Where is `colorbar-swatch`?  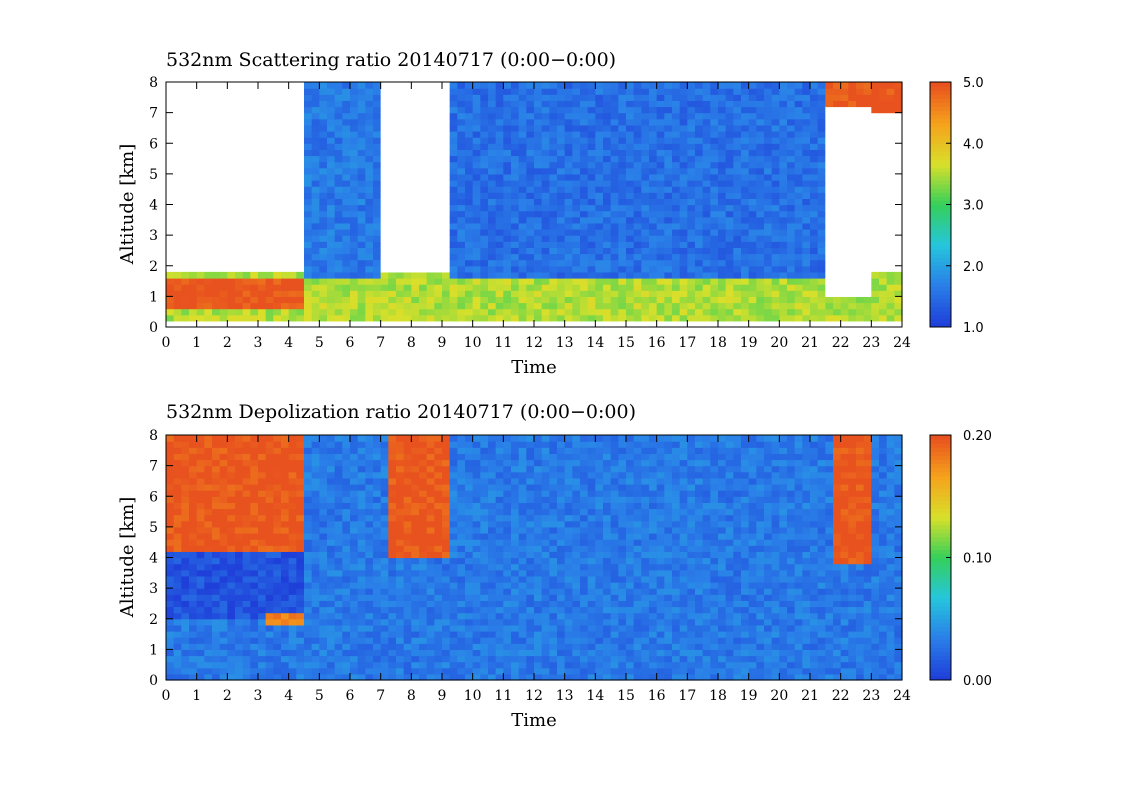 colorbar-swatch is located at coordinates (940, 198).